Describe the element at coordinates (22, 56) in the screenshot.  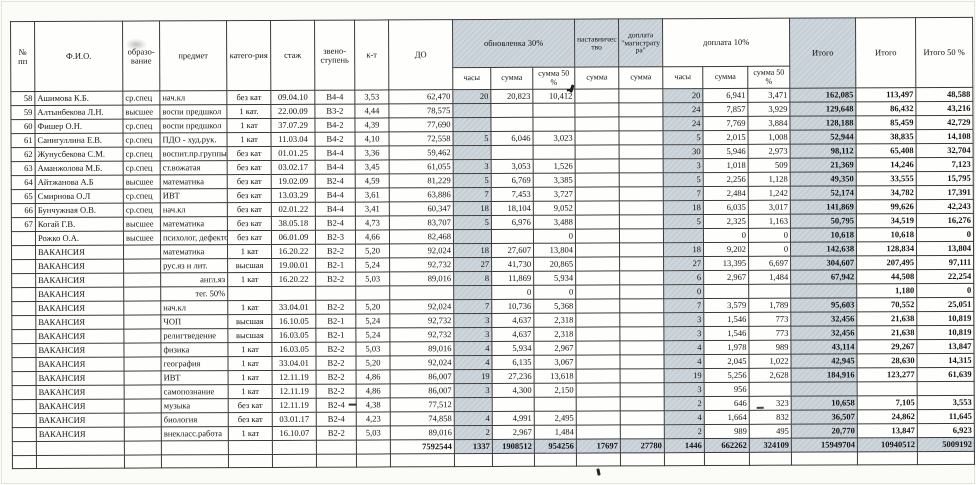
I see `col-header-num: № пп` at that location.